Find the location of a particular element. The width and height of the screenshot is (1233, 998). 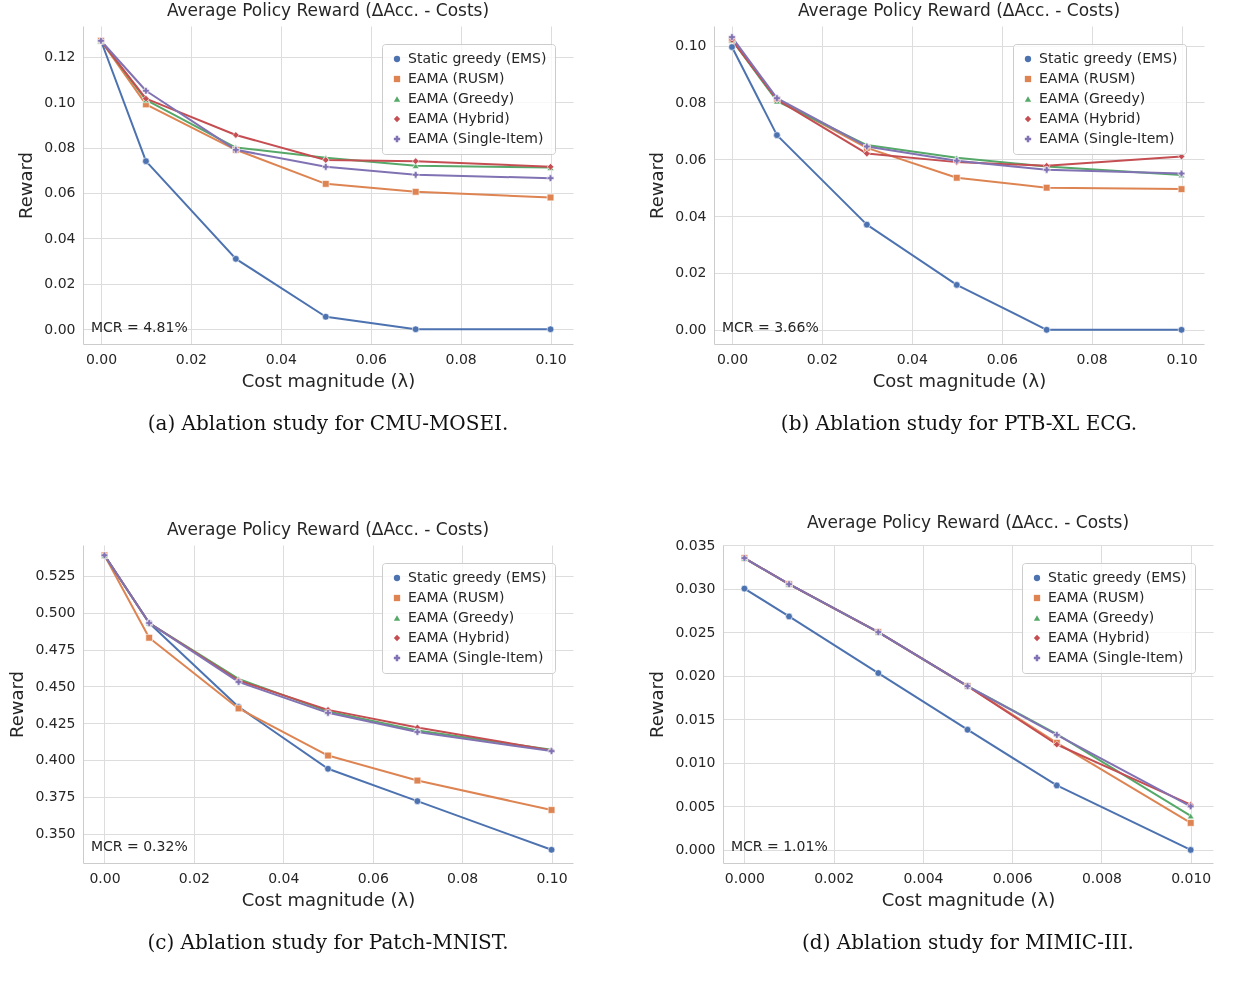

y-tick-label: 0.500 is located at coordinates (55, 612).